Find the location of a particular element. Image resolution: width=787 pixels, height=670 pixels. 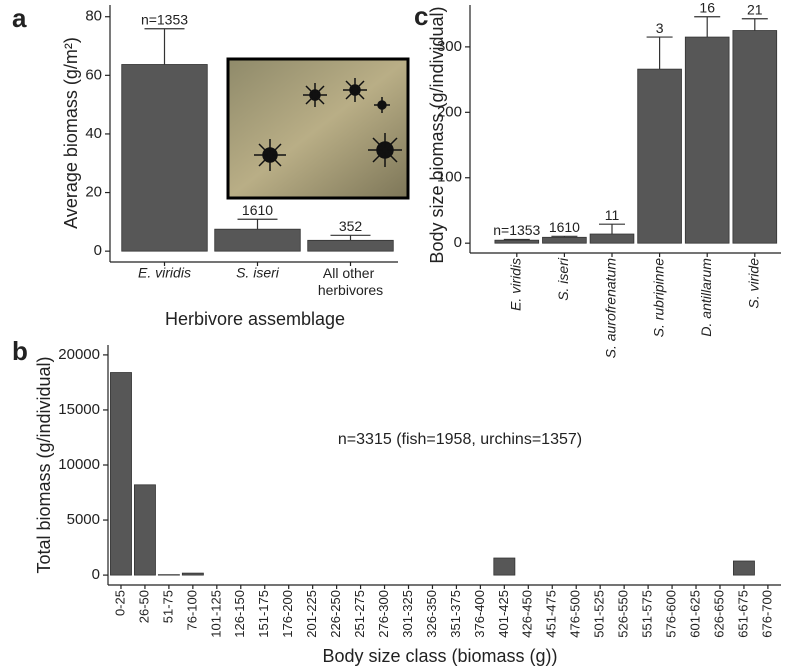

n-label: 352 is located at coordinates (351, 226).